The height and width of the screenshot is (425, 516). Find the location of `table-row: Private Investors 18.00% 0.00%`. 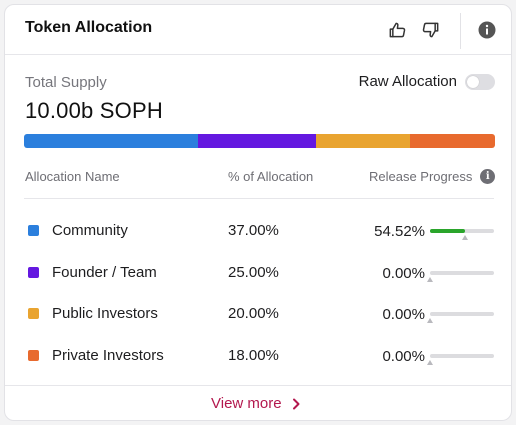

table-row: Private Investors 18.00% 0.00% is located at coordinates (258, 356).